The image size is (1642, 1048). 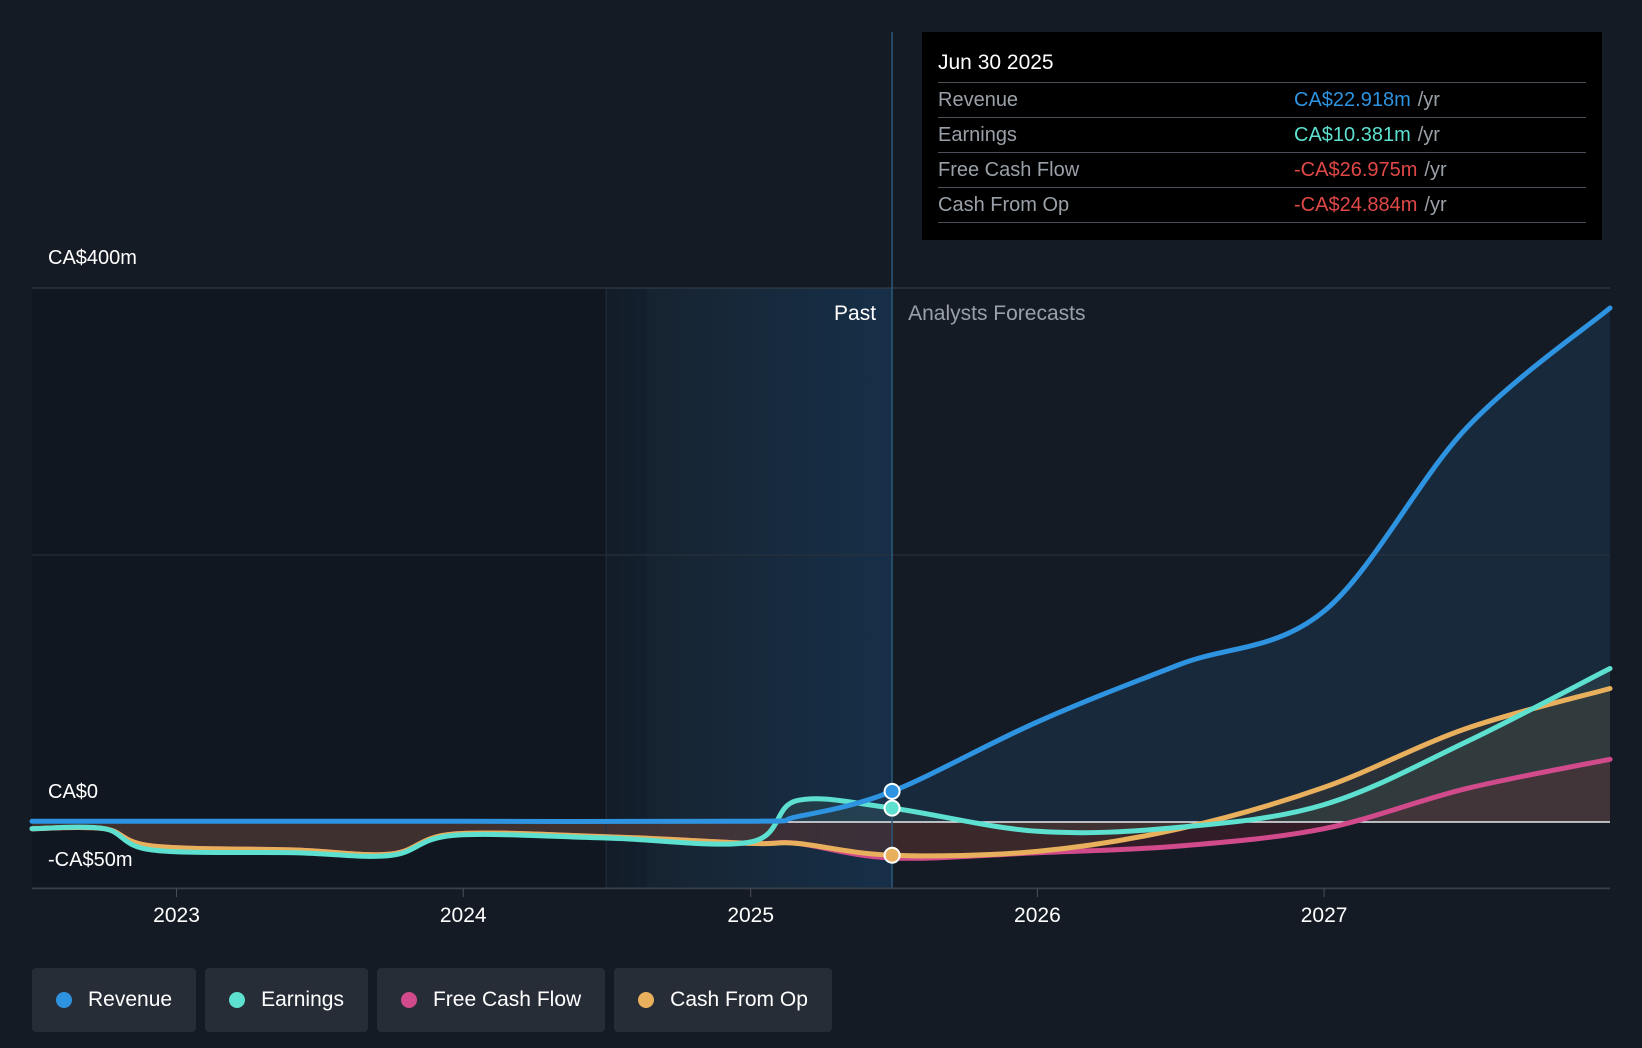 I want to click on tooltip-row-cash-from-op: Cash From Op -CA$24.884m /yr, so click(x=1262, y=205).